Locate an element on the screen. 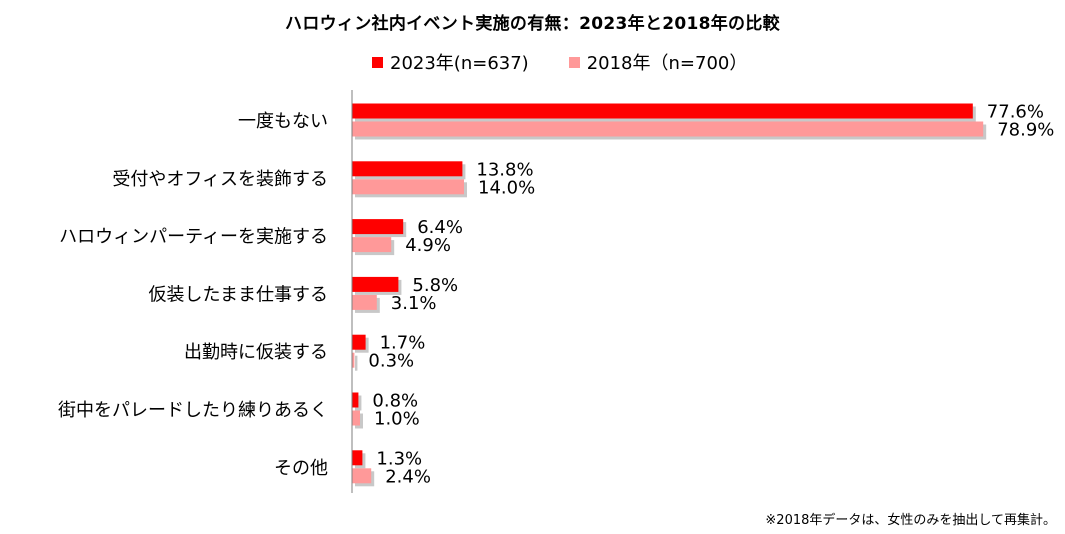  chart-title: ハロウィン社内イベント実施の有無：2023年と2018年の比較 is located at coordinates (532, 24).